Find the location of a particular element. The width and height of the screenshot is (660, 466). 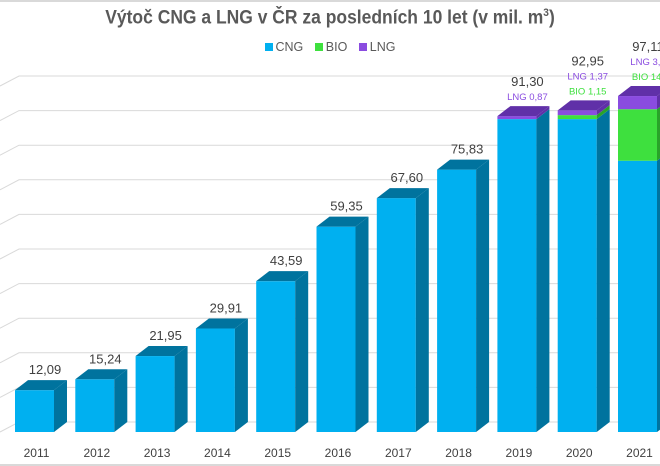

total-data-label: 97,11 is located at coordinates (646, 46).